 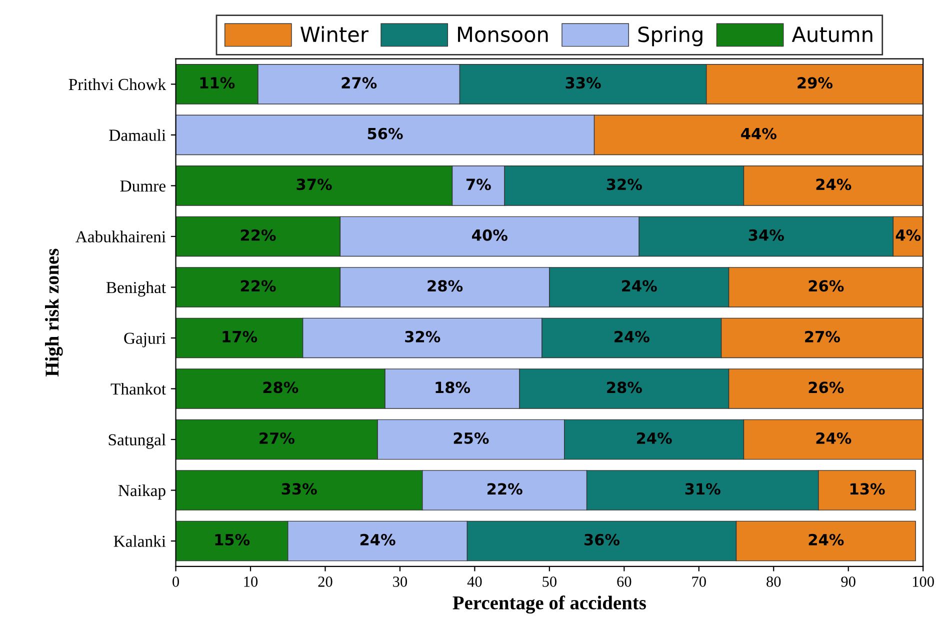 I want to click on y-tick-label: Dumre, so click(x=143, y=186).